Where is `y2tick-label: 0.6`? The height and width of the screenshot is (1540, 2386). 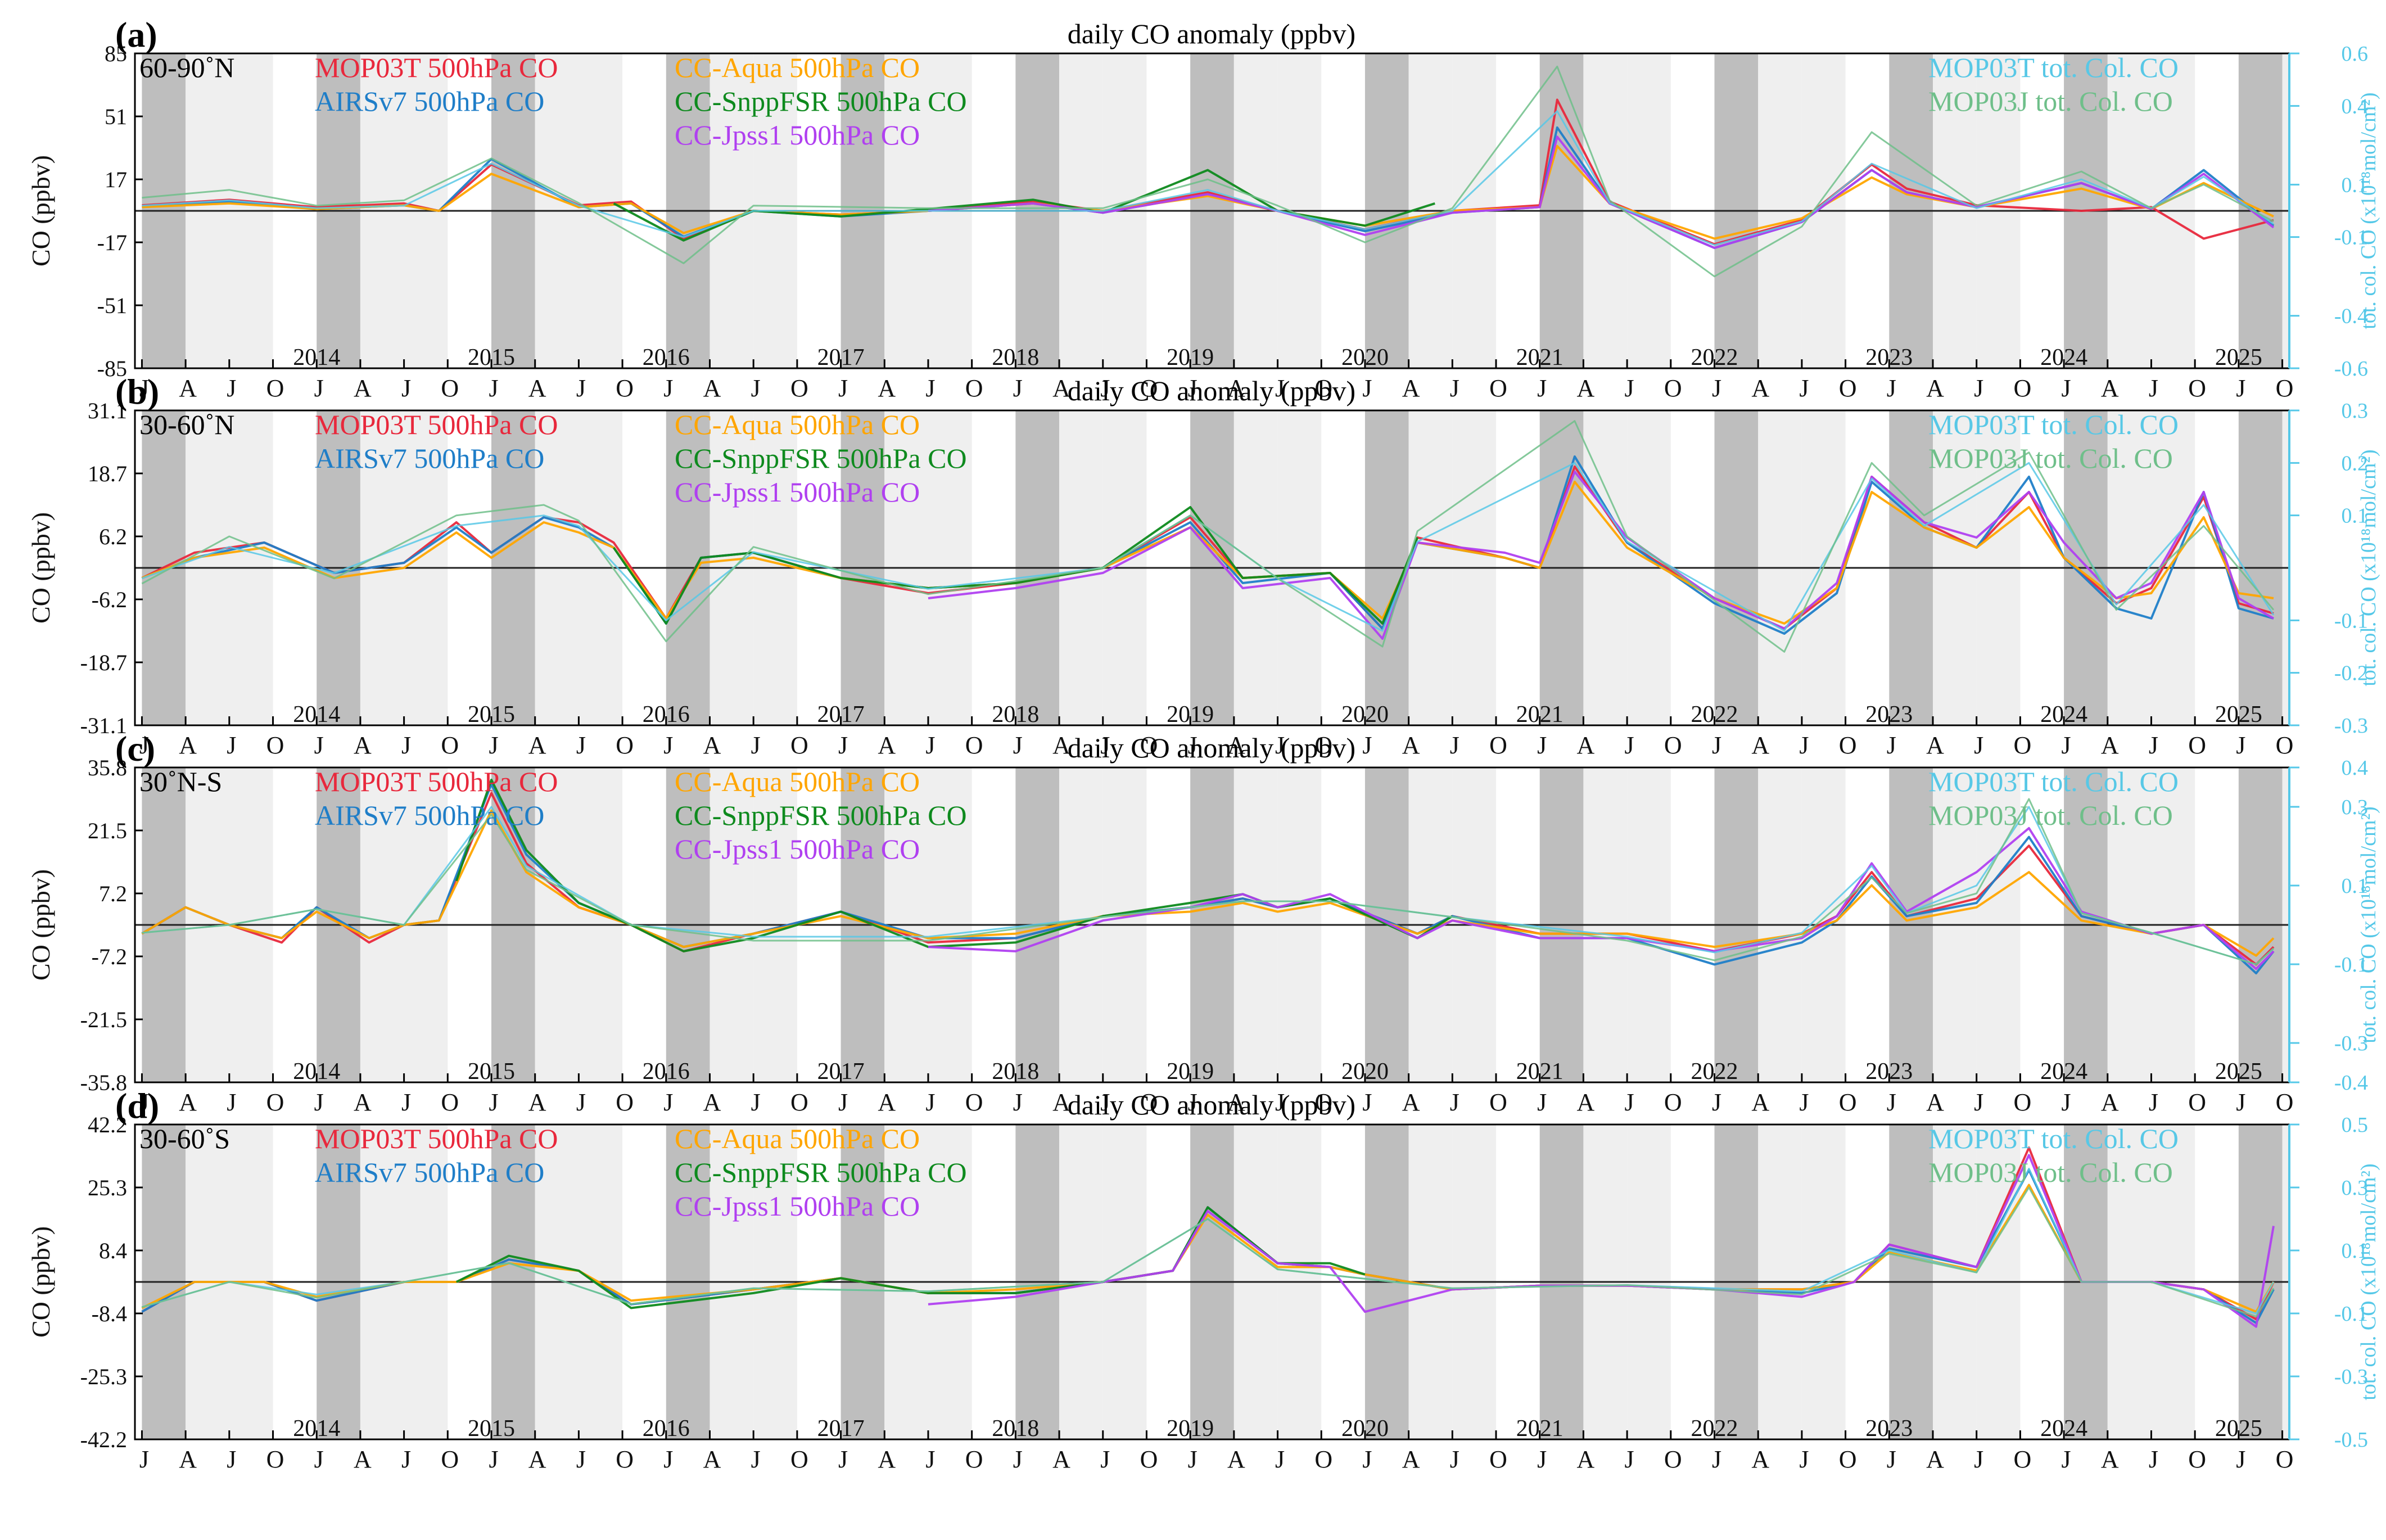
y2tick-label: 0.6 is located at coordinates (2355, 54).